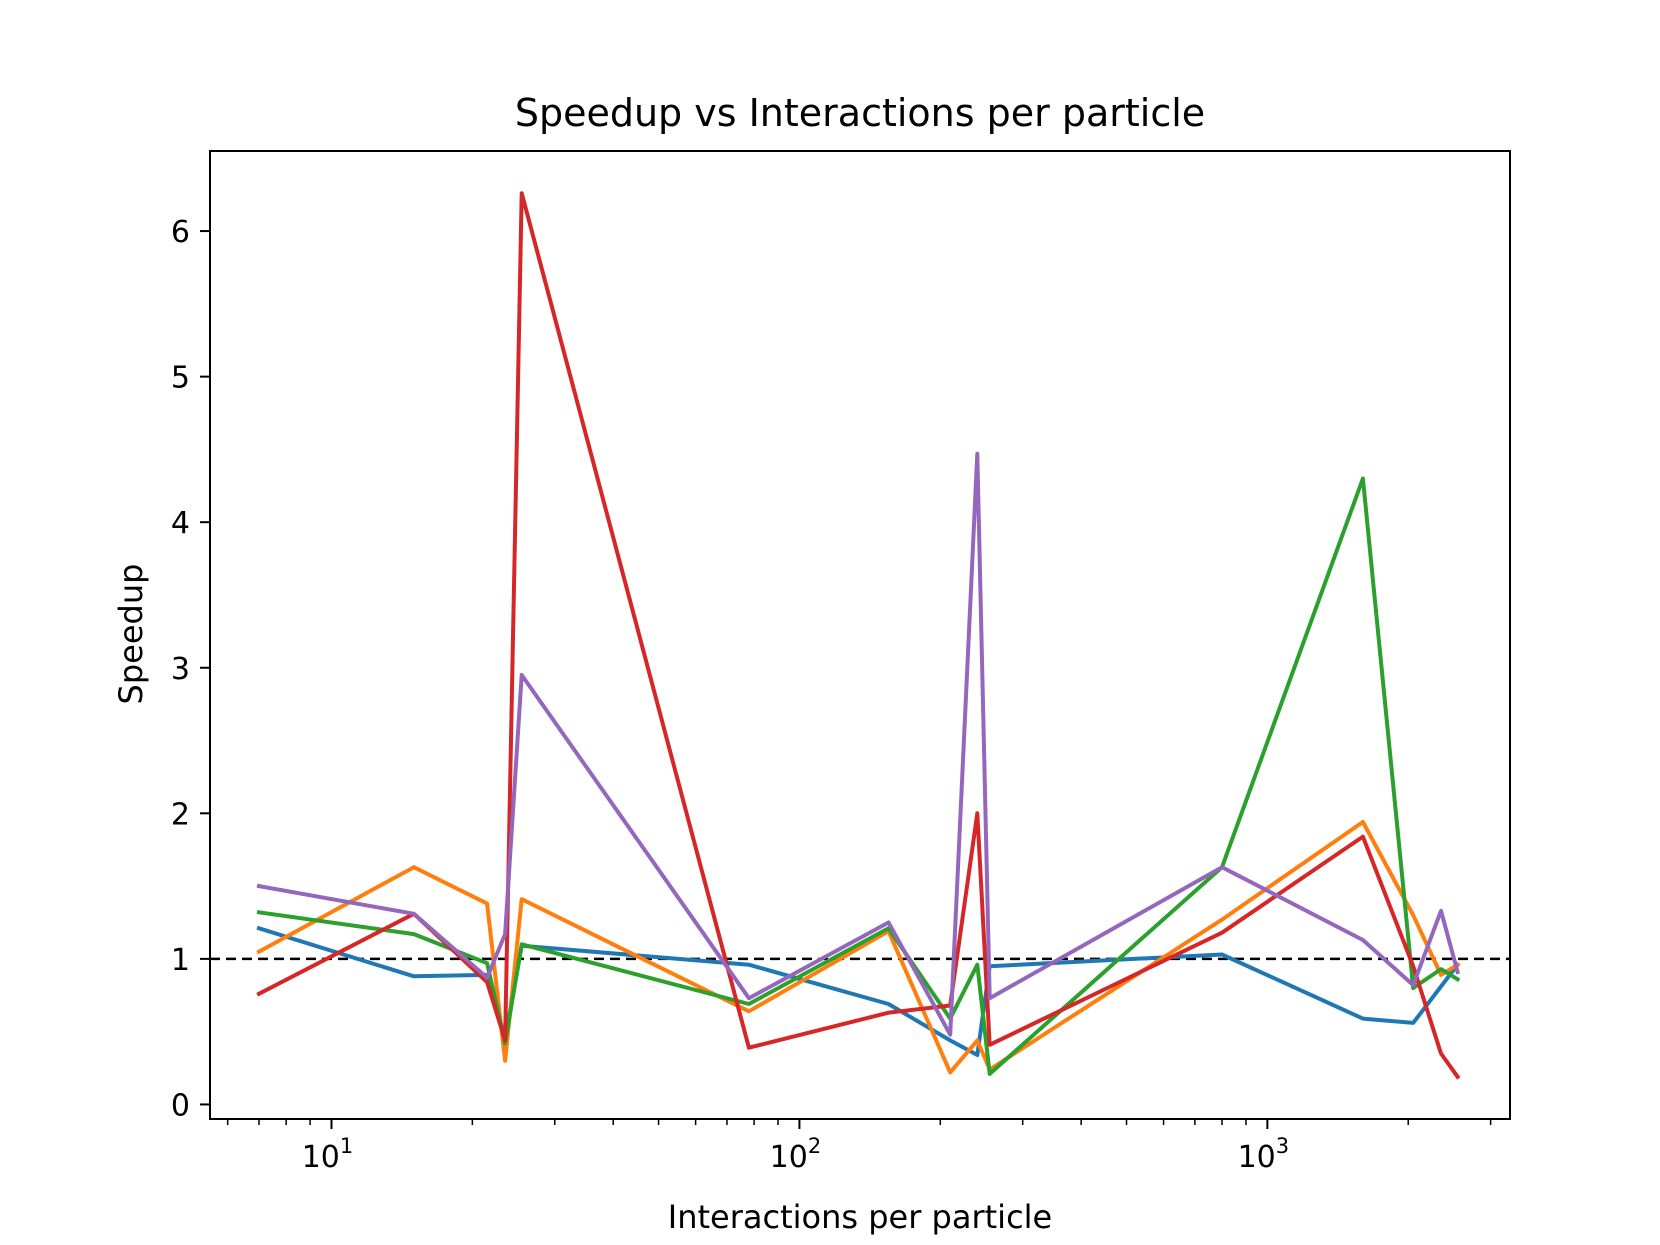  What do you see at coordinates (328, 1154) in the screenshot?
I see `x-tick-label-0: 10¹` at bounding box center [328, 1154].